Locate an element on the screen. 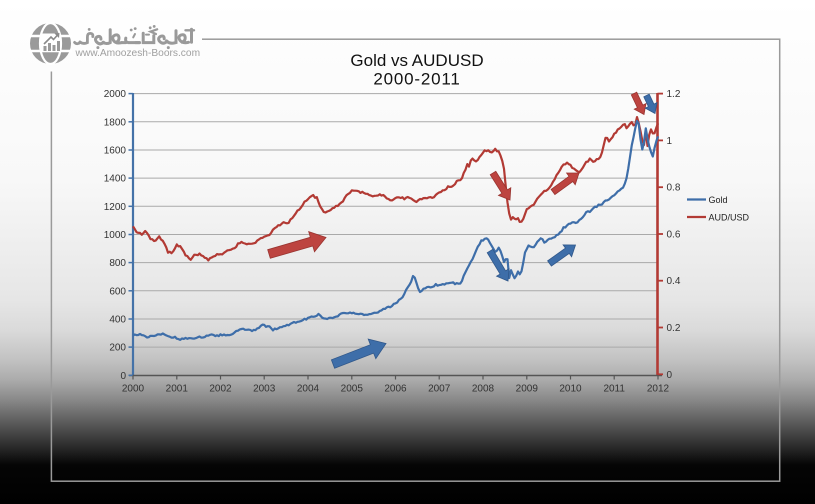 The image size is (815, 504). svg-text: 2008 is located at coordinates (483, 389).